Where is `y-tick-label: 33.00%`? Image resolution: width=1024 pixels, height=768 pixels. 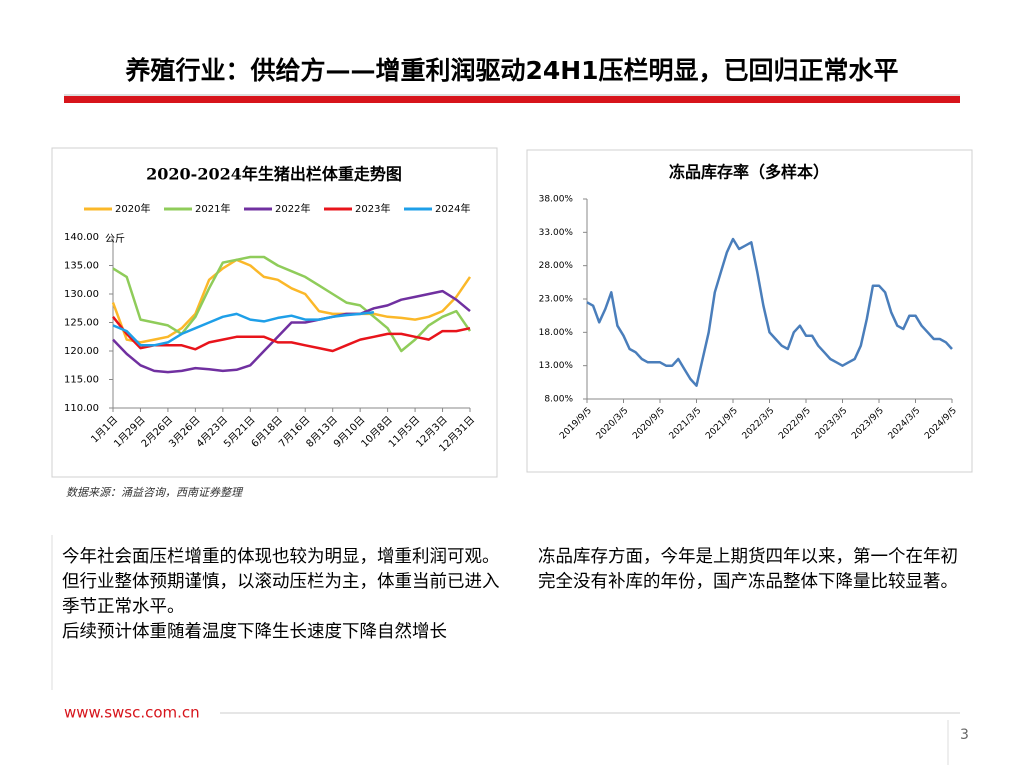
y-tick-label: 33.00% is located at coordinates (556, 233).